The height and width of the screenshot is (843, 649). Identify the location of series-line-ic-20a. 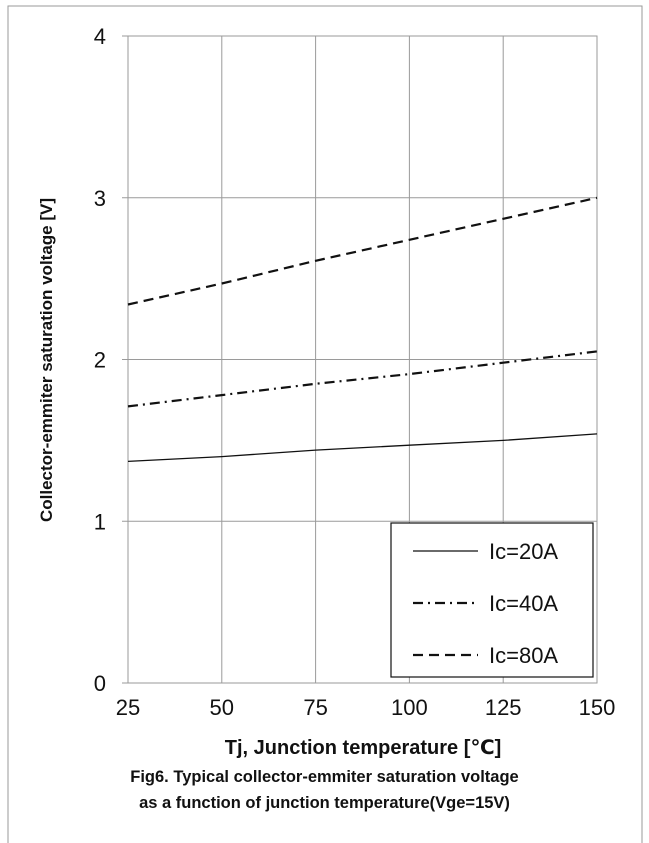
(362, 448).